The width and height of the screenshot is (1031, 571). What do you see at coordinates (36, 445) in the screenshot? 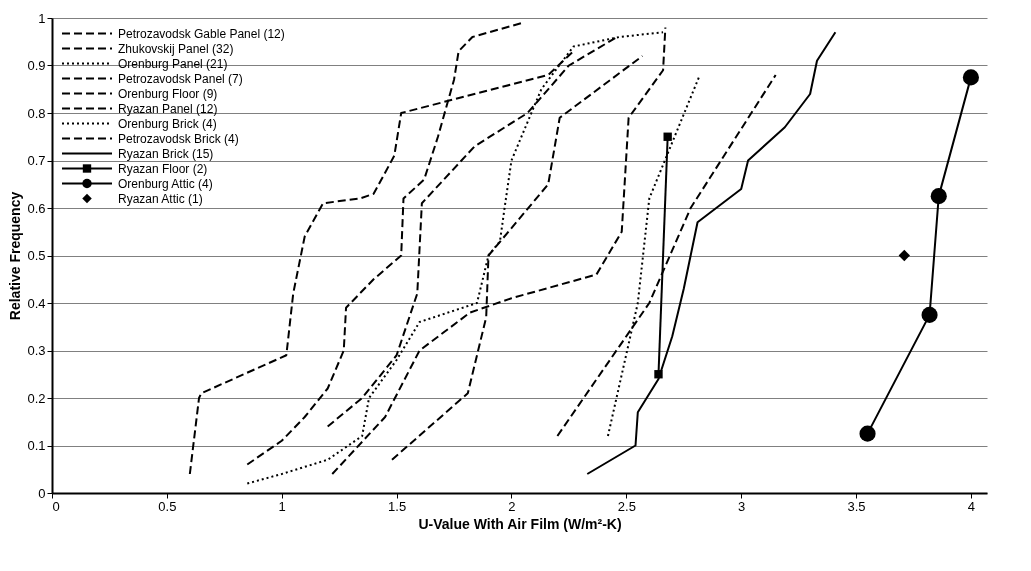
I see `y-tick-label: 0.1` at bounding box center [36, 445].